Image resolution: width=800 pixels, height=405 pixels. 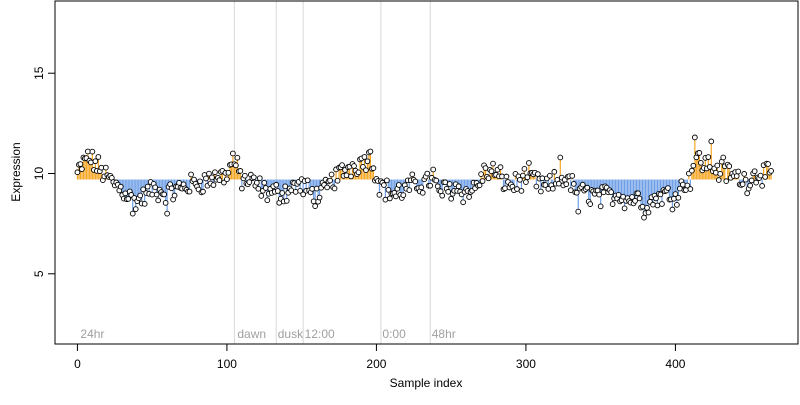 I want to click on x-tick-label: 100, so click(x=227, y=364).